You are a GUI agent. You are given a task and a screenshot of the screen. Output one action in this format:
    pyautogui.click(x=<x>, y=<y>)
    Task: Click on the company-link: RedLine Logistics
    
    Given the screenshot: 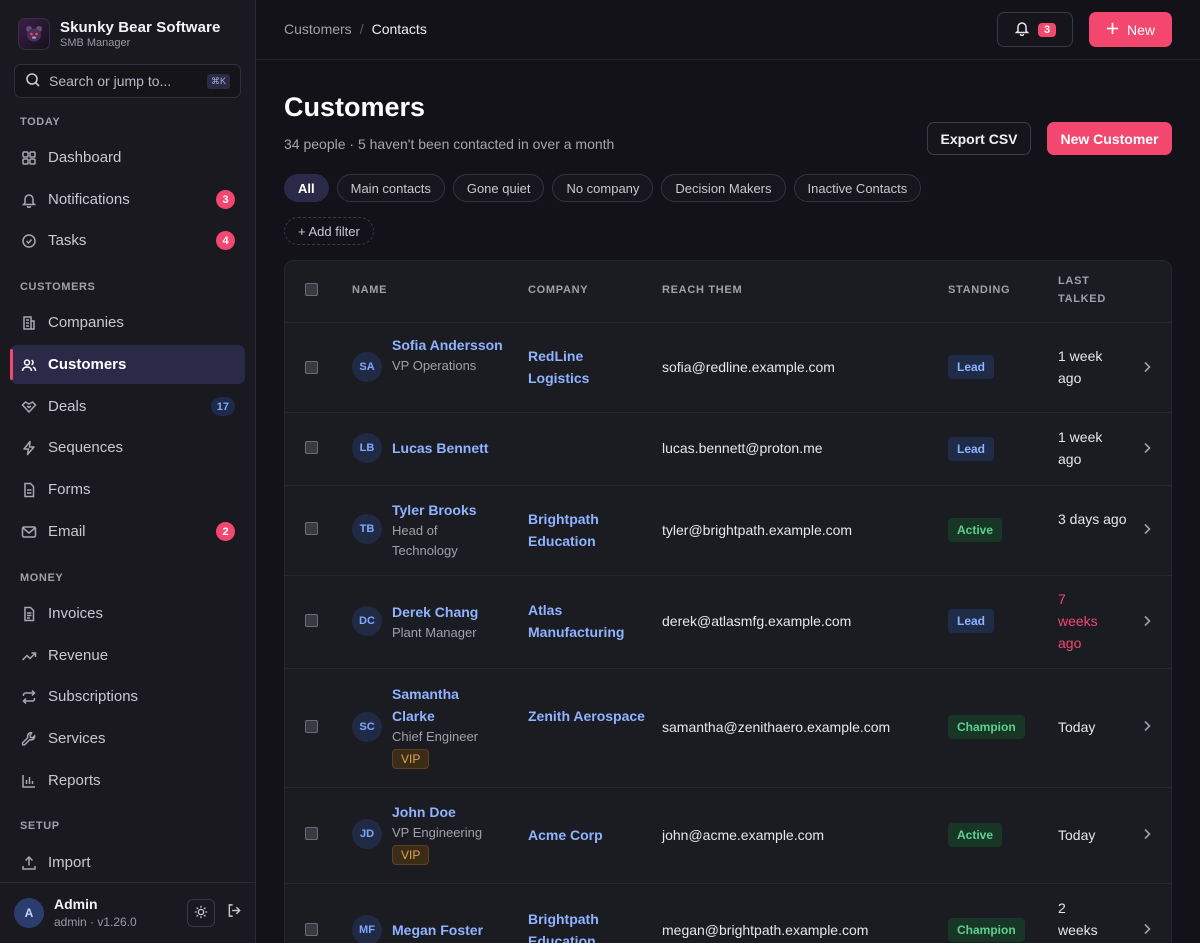 What is the action you would take?
    pyautogui.click(x=559, y=367)
    